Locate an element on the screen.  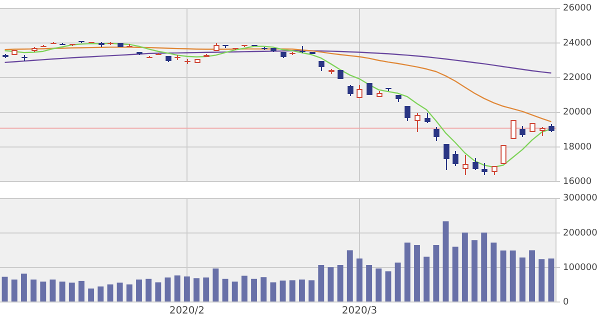
x-tick-label: 2020/3 is located at coordinates (360, 311).